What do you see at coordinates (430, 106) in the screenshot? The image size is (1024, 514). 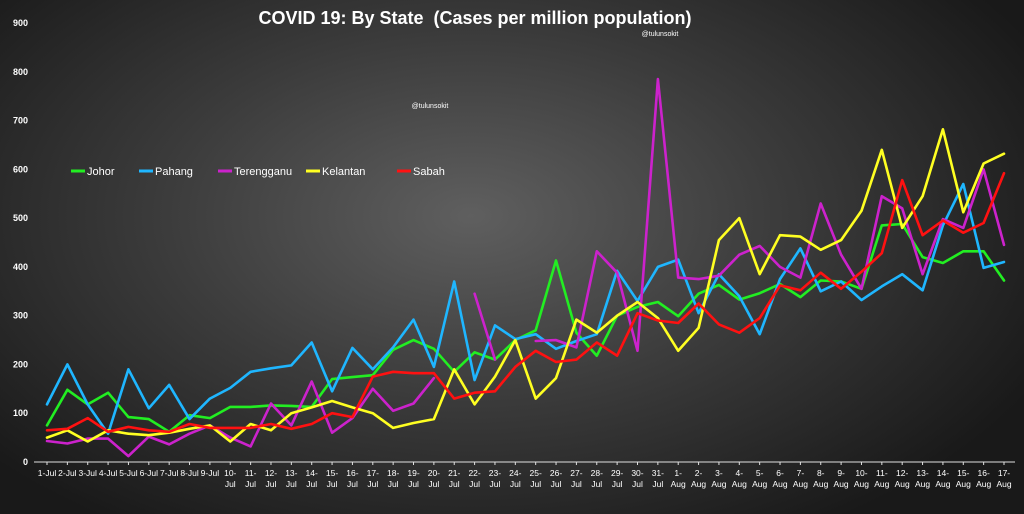 I see `watermark-center: @tulunsokit` at bounding box center [430, 106].